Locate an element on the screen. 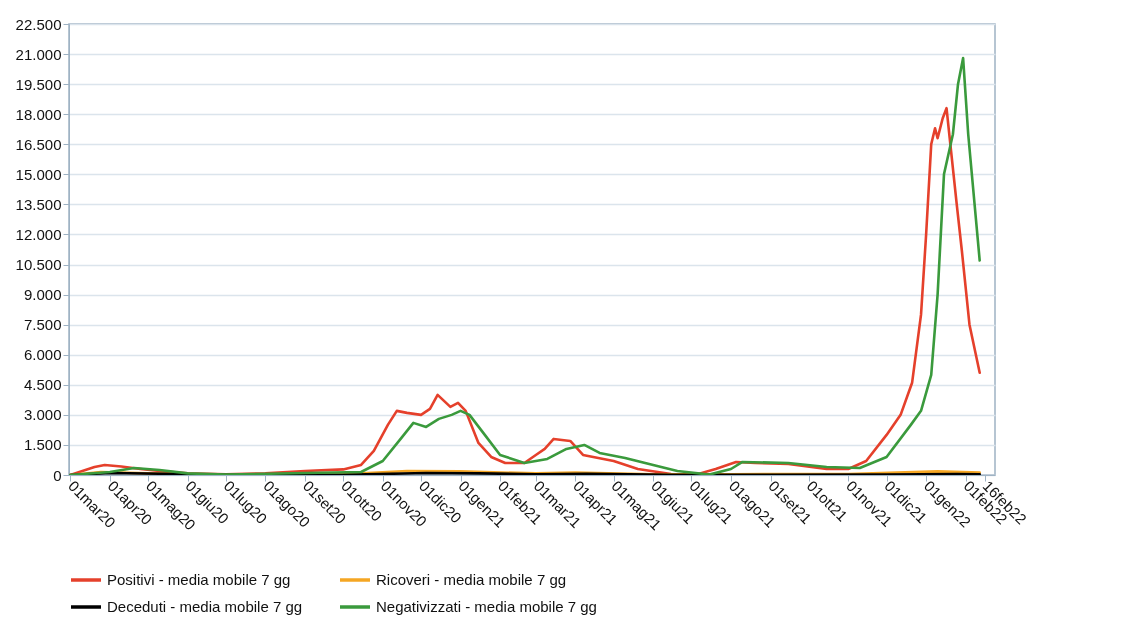  y-tick-label: 15.000 is located at coordinates (38, 174).